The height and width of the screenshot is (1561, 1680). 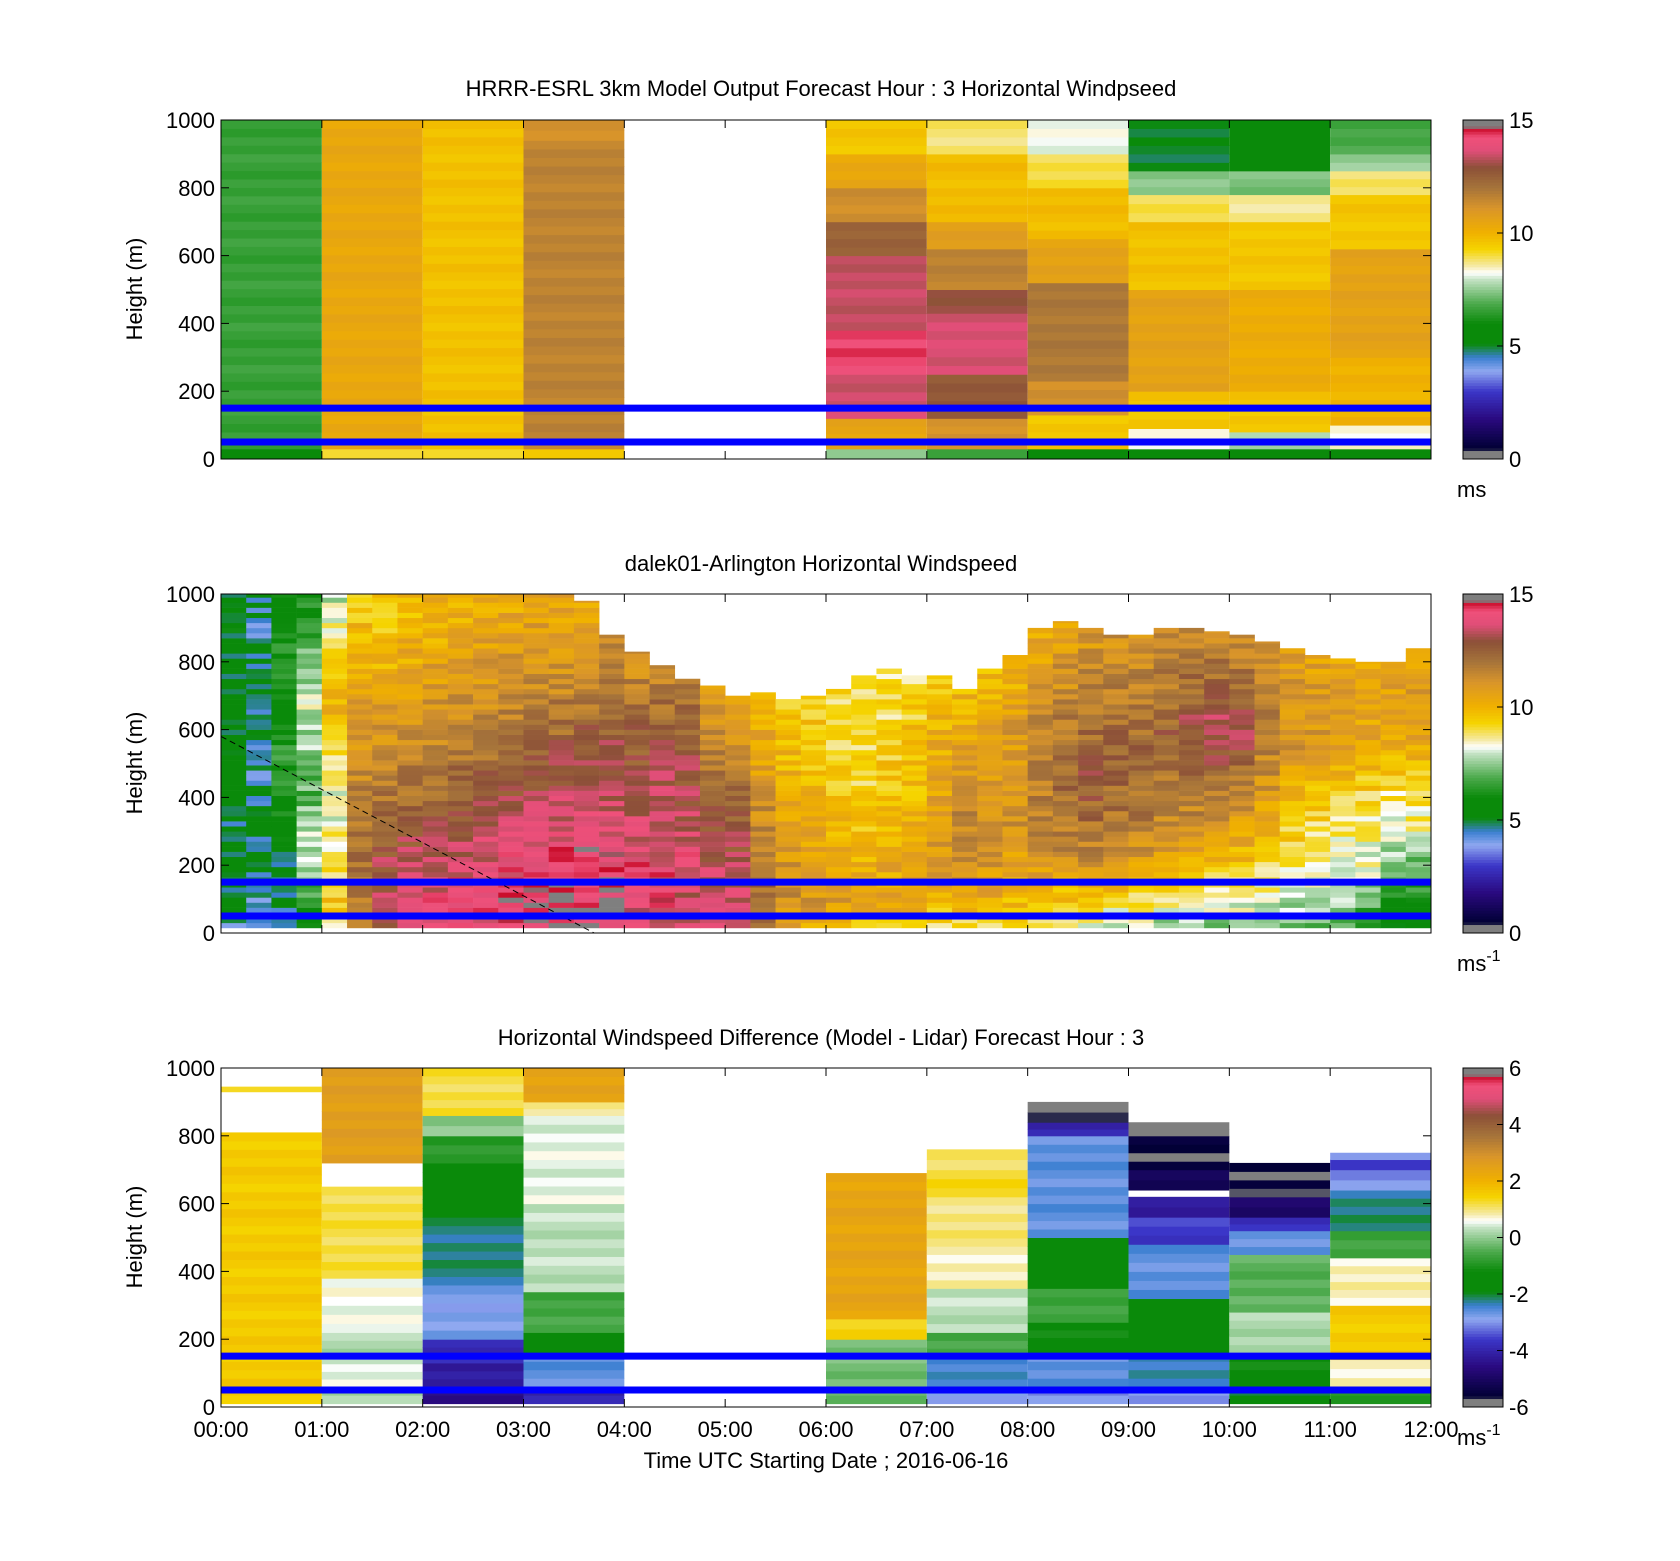 What do you see at coordinates (321, 1429) in the screenshot?
I see `x-tick-label: 01:00` at bounding box center [321, 1429].